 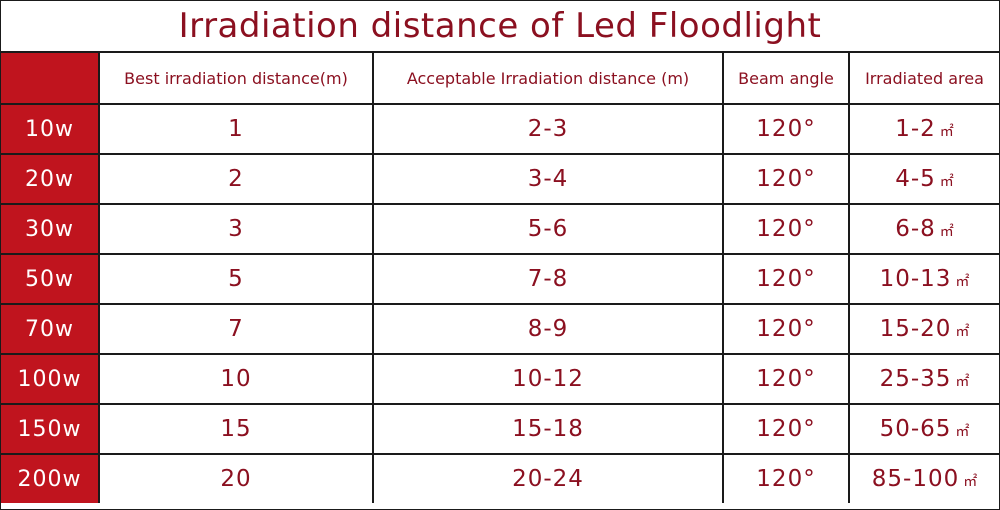 I want to click on title-bar: Irradiation distance of Led Floodlight, so click(x=500, y=27).